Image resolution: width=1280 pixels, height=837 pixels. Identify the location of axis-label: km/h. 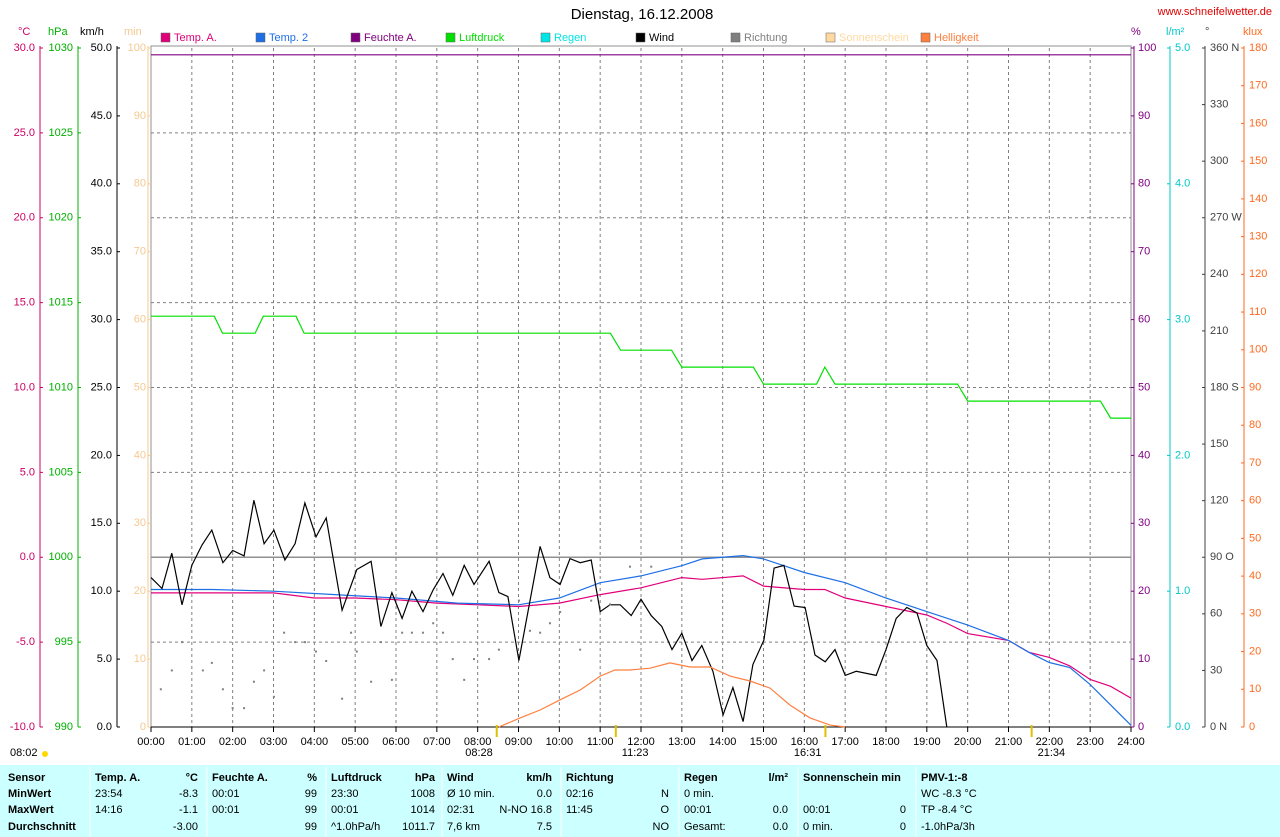
(92, 32).